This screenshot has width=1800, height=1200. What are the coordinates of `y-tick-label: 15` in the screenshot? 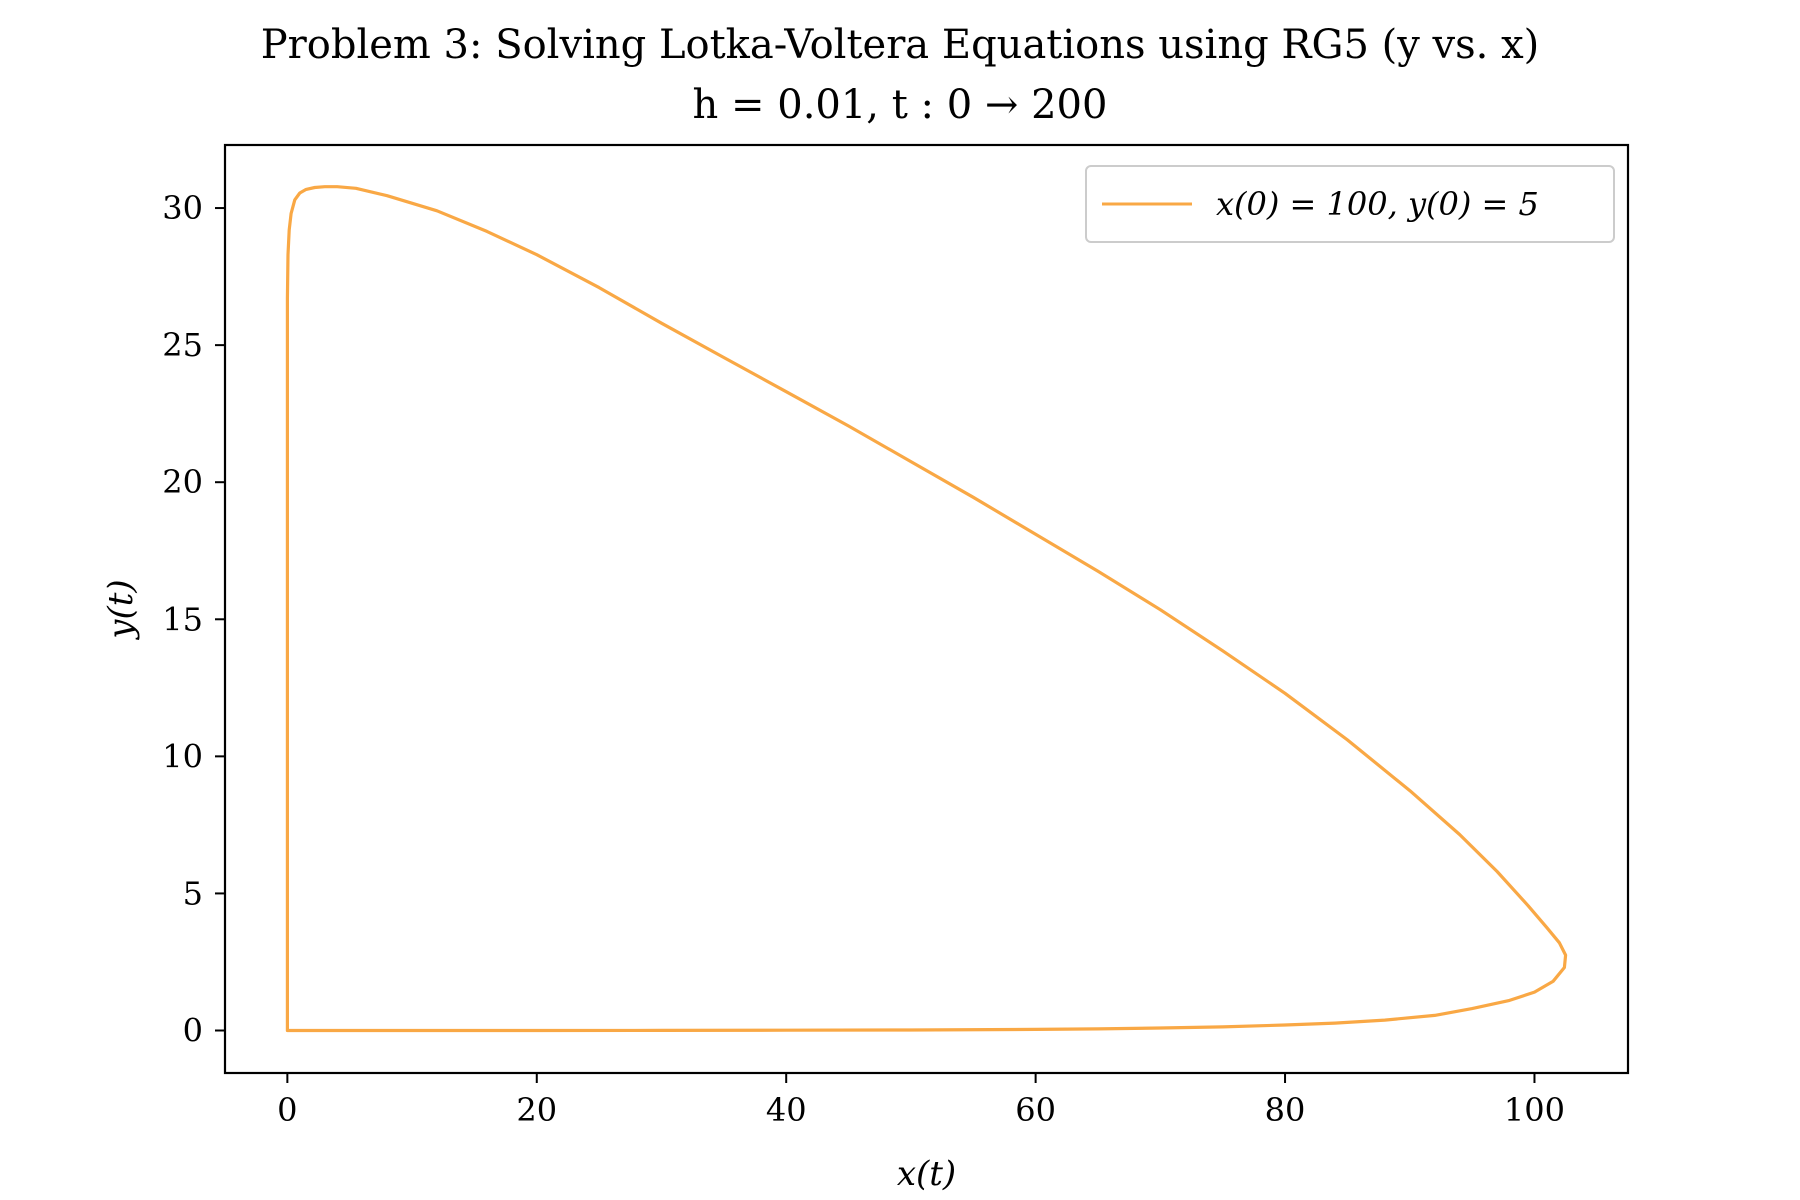 It's located at (182, 619).